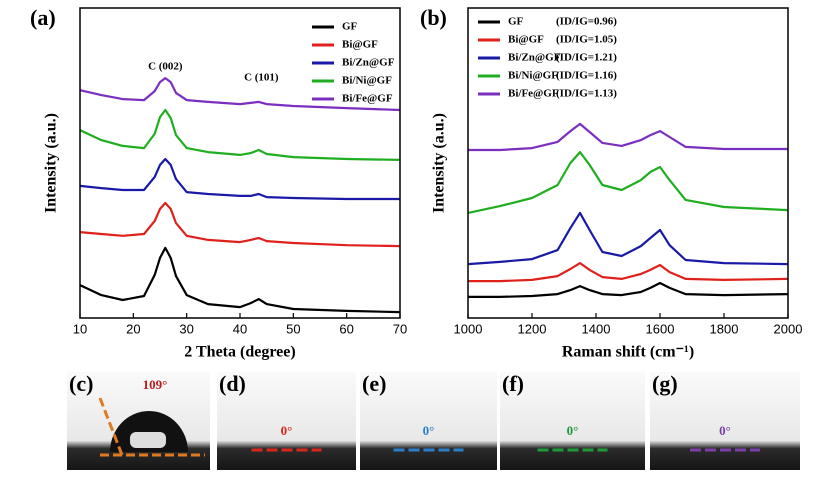 The width and height of the screenshot is (829, 480). What do you see at coordinates (148, 440) in the screenshot?
I see `droplet-highlight` at bounding box center [148, 440].